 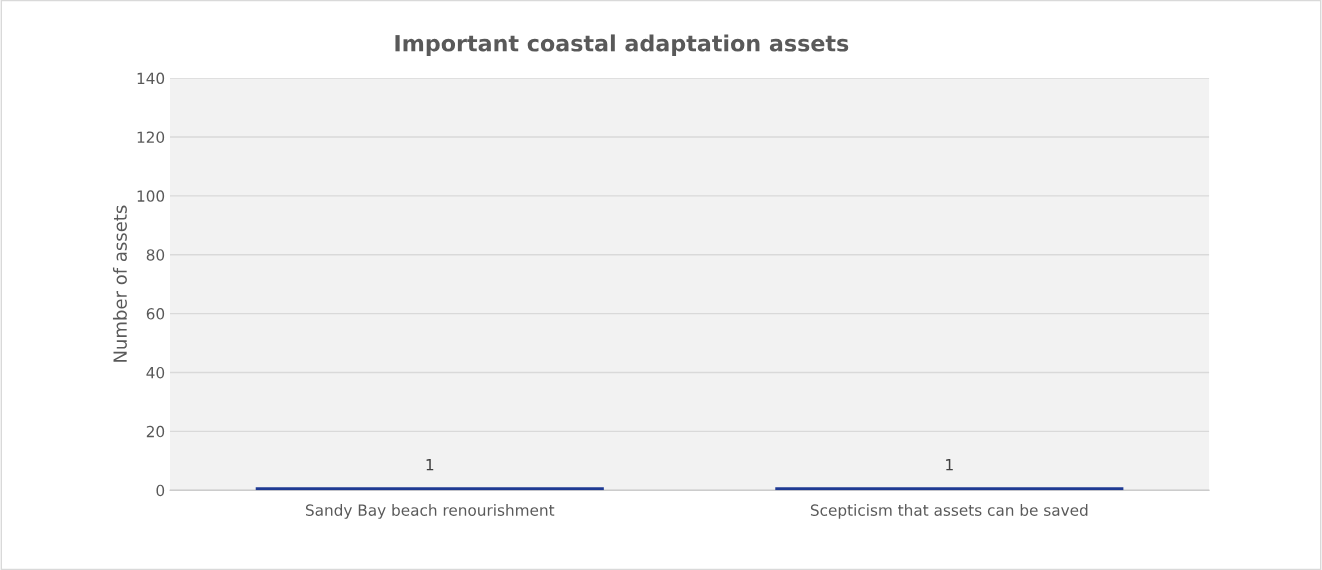 I want to click on y-tick-label: 80, so click(x=155, y=255).